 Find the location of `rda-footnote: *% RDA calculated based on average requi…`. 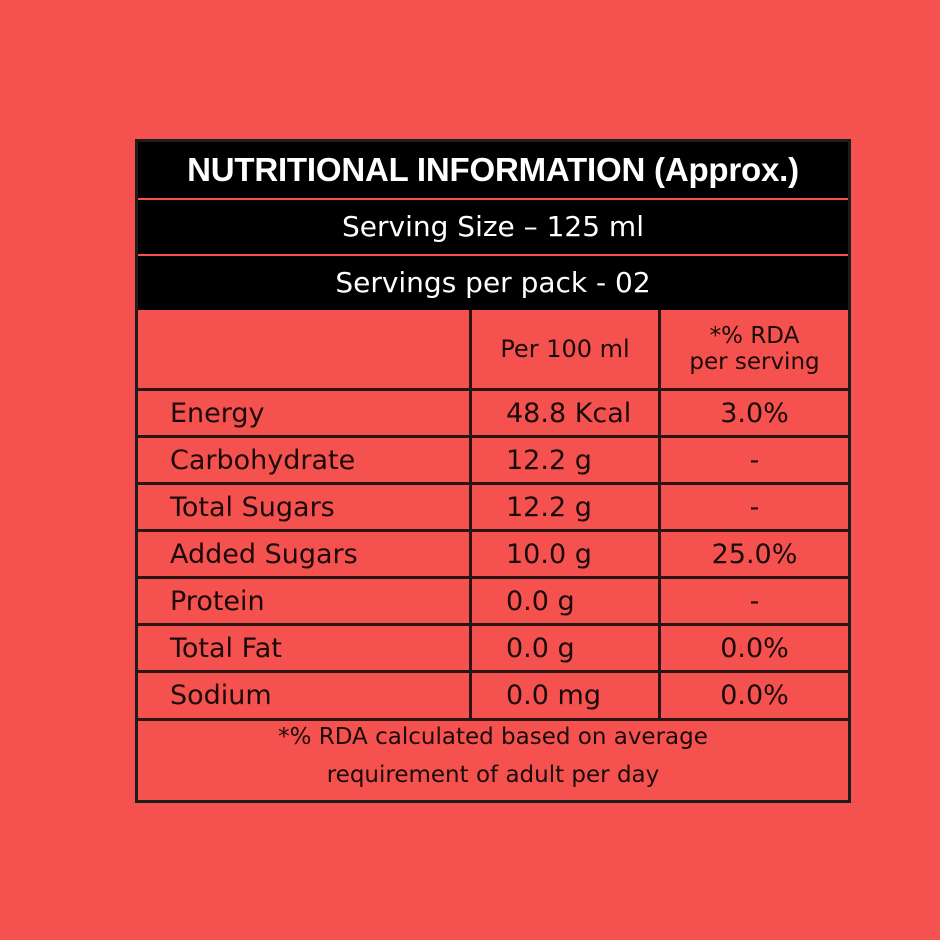

rda-footnote: *% RDA calculated based on average requi… is located at coordinates (493, 756).